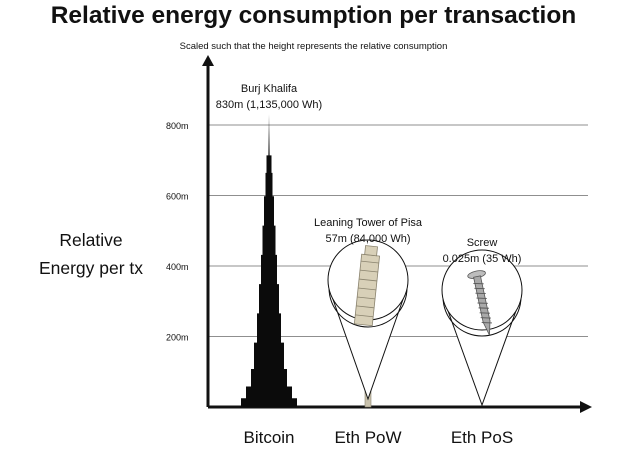 This screenshot has width=627, height=451. I want to click on burj-khalifa-icon, so click(269, 261).